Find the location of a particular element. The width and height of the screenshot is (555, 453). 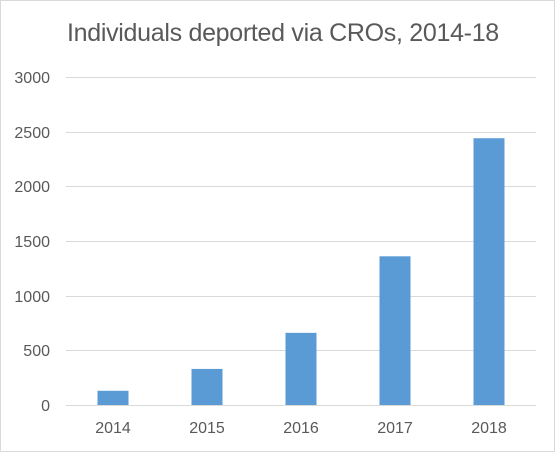

chart-title: Individuals deported via CROs, 2014-18 is located at coordinates (283, 33).